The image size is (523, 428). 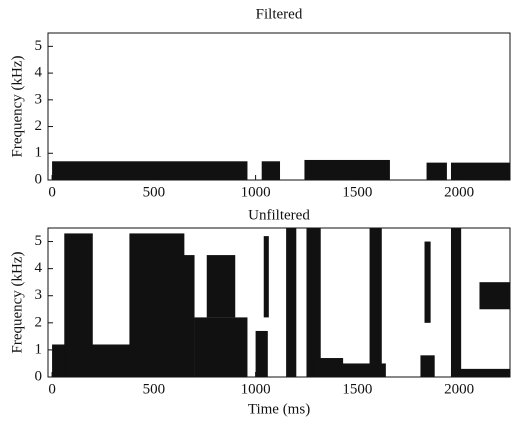 I want to click on panel-title: Filtered, so click(x=279, y=14).